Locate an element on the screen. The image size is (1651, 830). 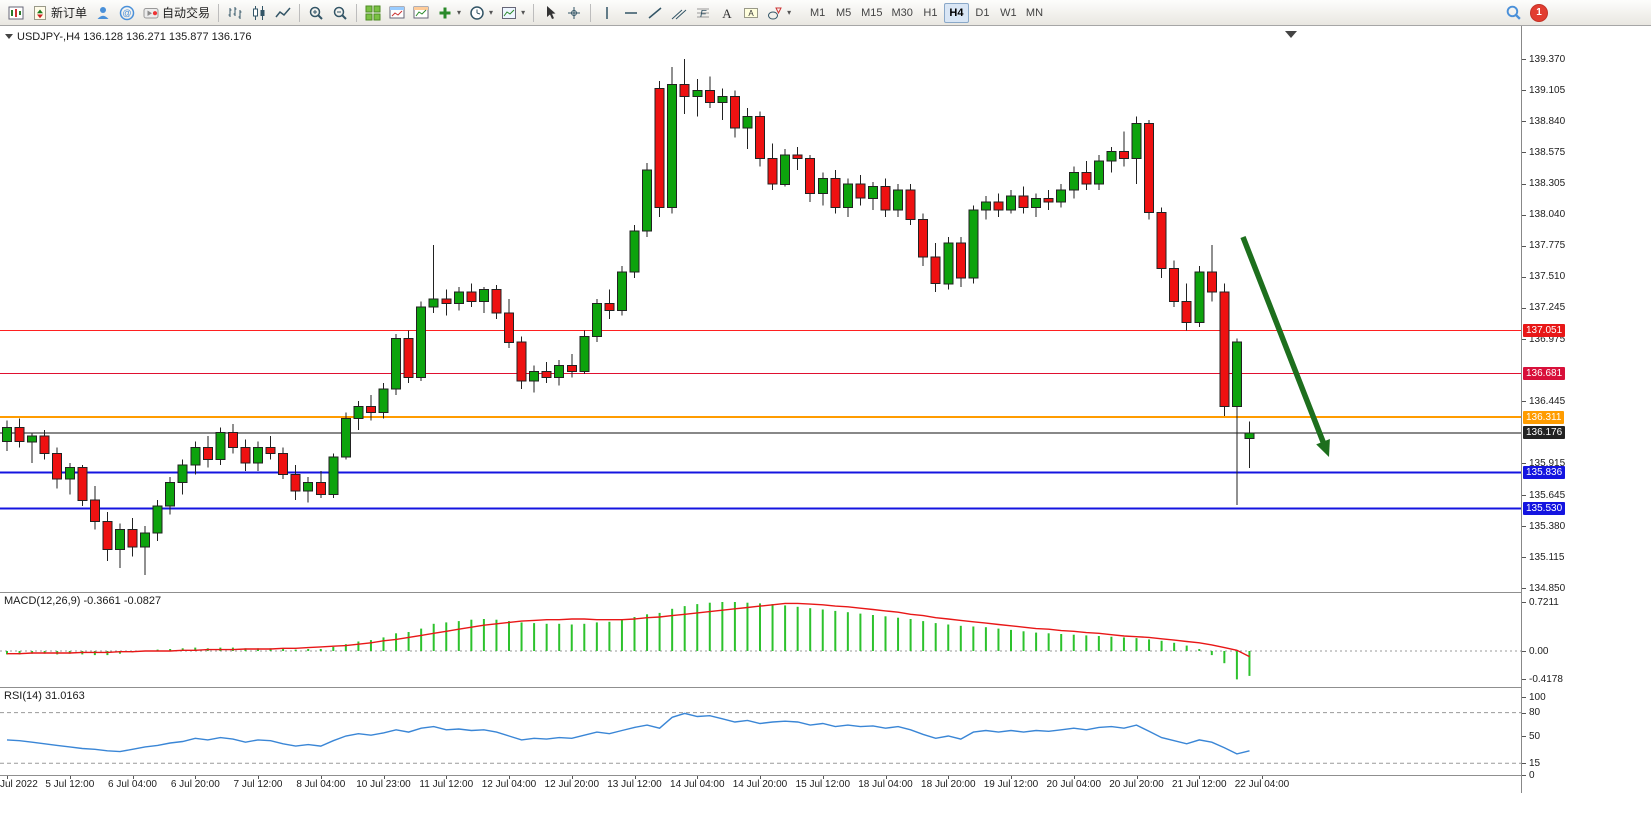
crosshair-button is located at coordinates (574, 13).